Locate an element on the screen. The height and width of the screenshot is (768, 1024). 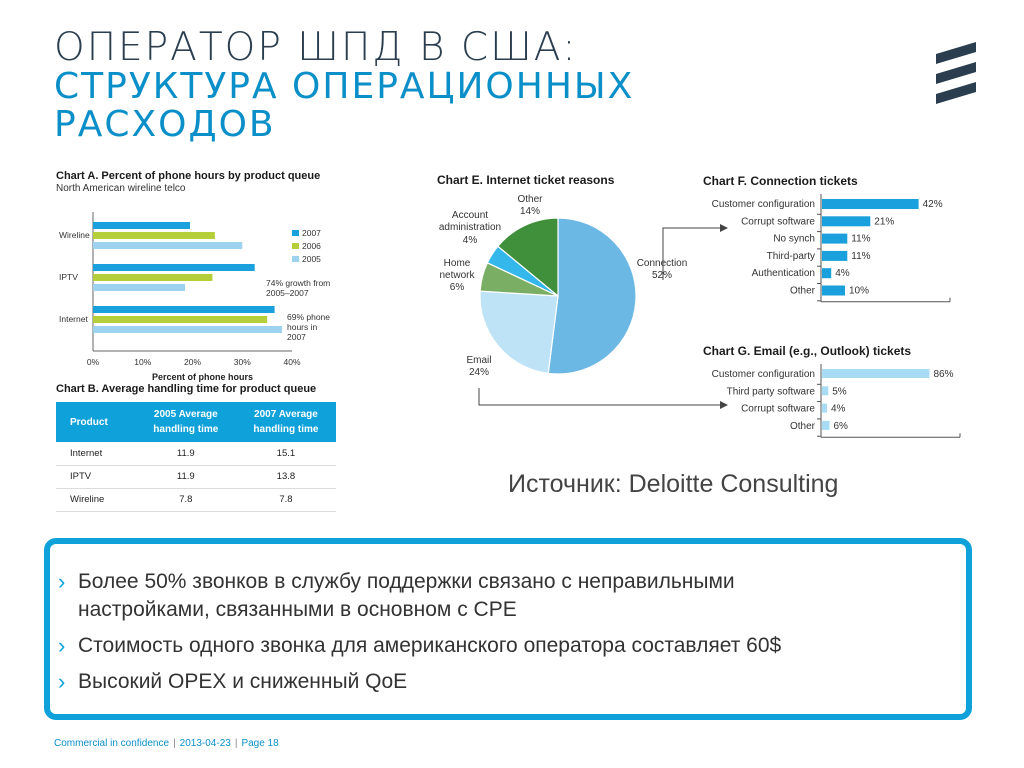
chart-e-slice-label: Home is located at coordinates (457, 263).